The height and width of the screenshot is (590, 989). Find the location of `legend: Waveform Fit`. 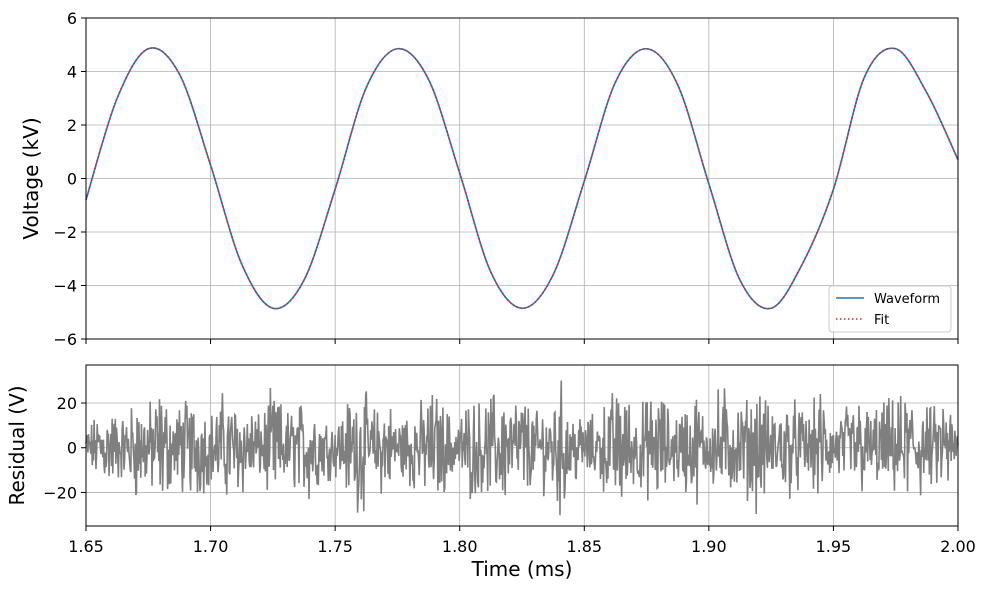

legend: Waveform Fit is located at coordinates (890, 309).